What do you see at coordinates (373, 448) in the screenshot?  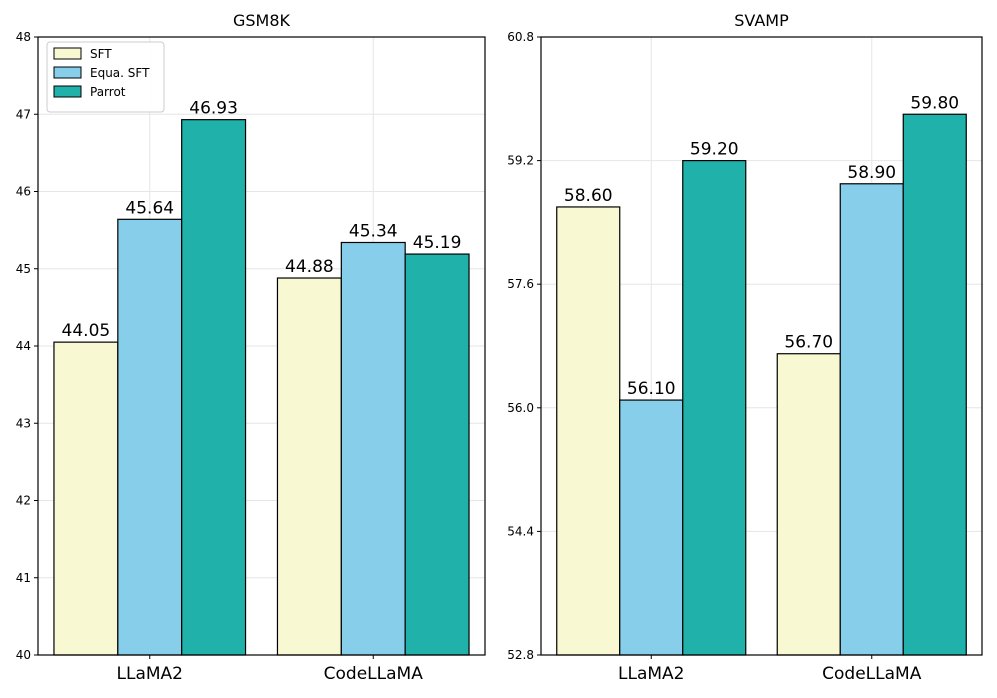 I see `gsm8k-bar-equa-sft-codellama` at bounding box center [373, 448].